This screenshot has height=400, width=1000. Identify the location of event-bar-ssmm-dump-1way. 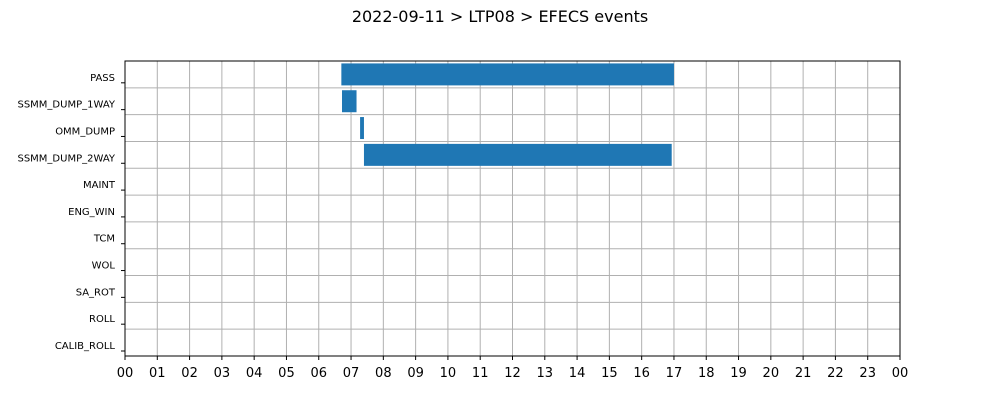
(349, 101).